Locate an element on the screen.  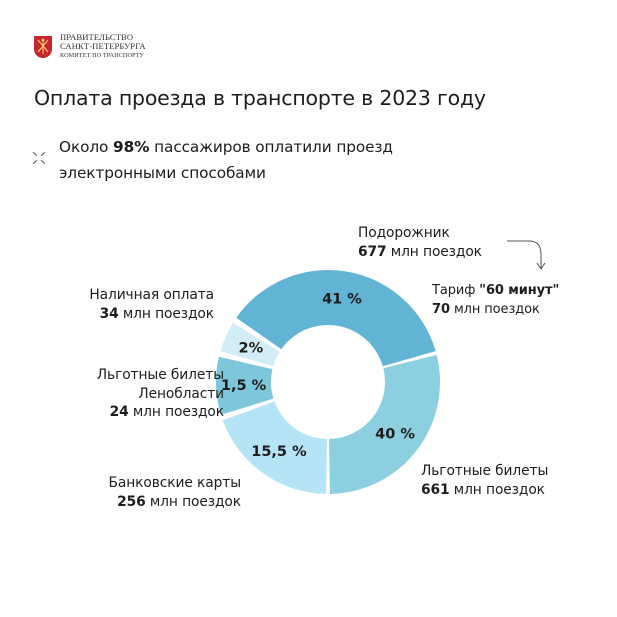
label-lgotnye-unit: млн поездок is located at coordinates (497, 489).